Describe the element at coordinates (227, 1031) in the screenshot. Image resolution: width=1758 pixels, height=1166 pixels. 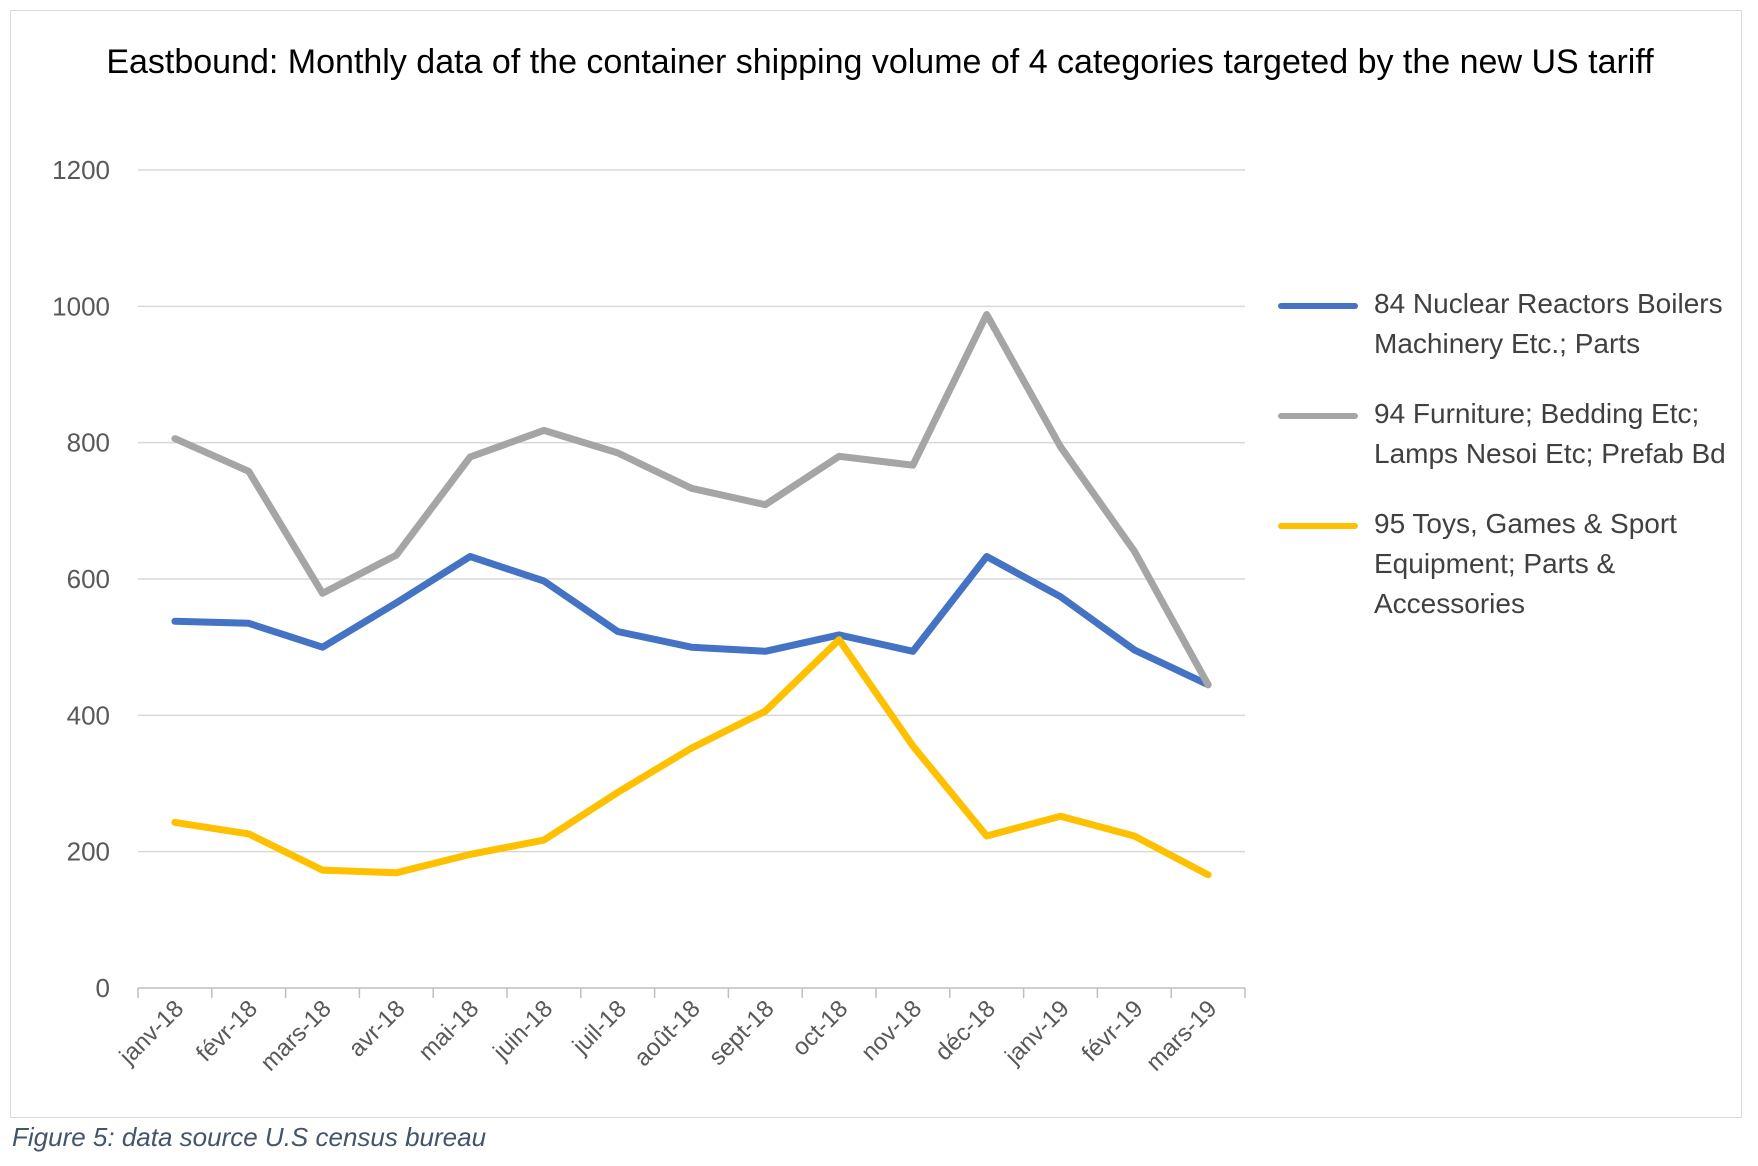
I see `x-tick-label: févr-18` at that location.